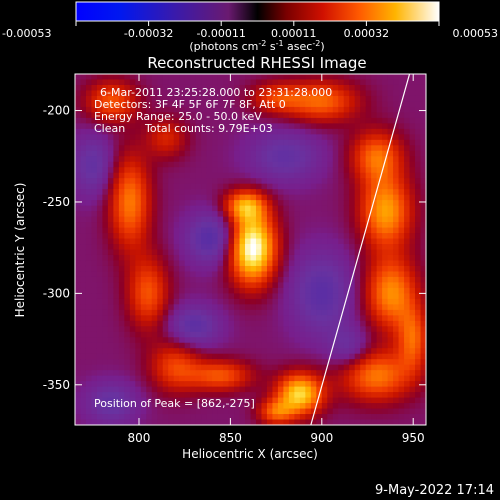 This screenshot has height=500, width=500. Describe the element at coordinates (257, 11) in the screenshot. I see `colorbar` at that location.